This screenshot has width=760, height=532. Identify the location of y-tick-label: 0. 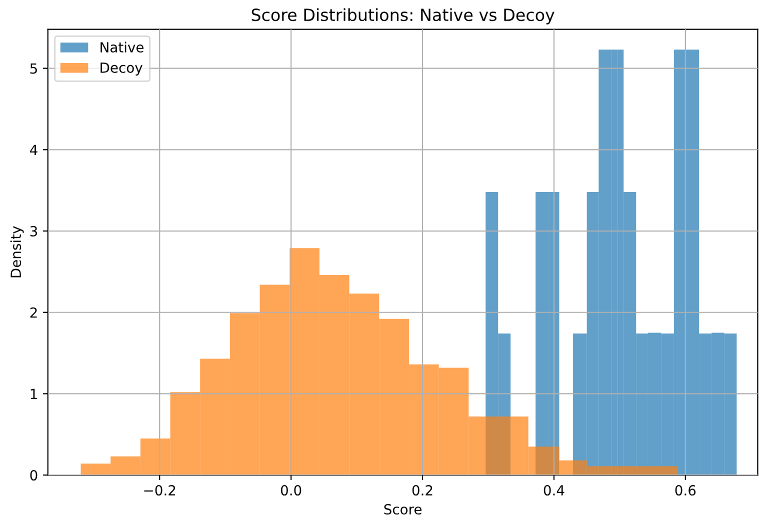
(34, 475).